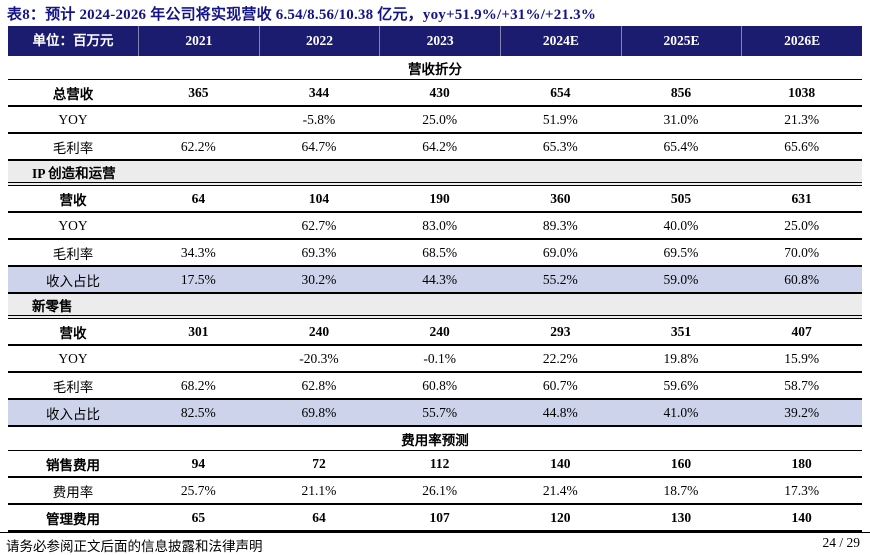  I want to click on value-cell: 365, so click(198, 92).